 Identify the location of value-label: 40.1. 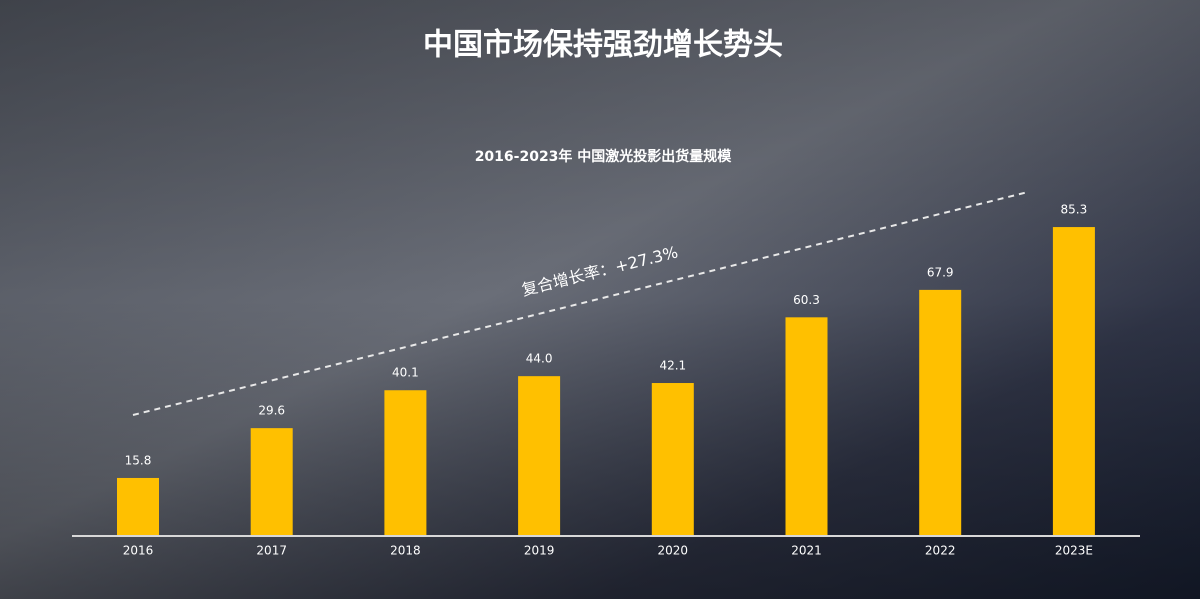
(405, 373).